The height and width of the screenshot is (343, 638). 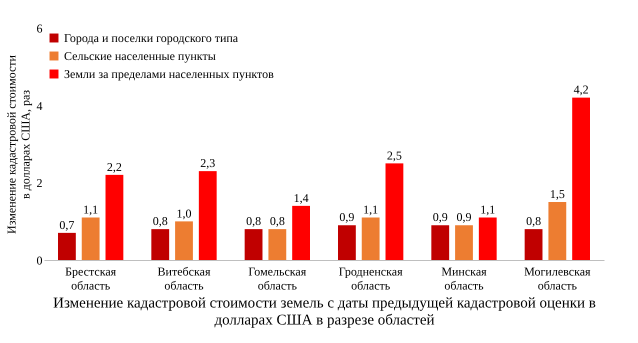 What do you see at coordinates (39, 183) in the screenshot?
I see `y-tick-label: 2` at bounding box center [39, 183].